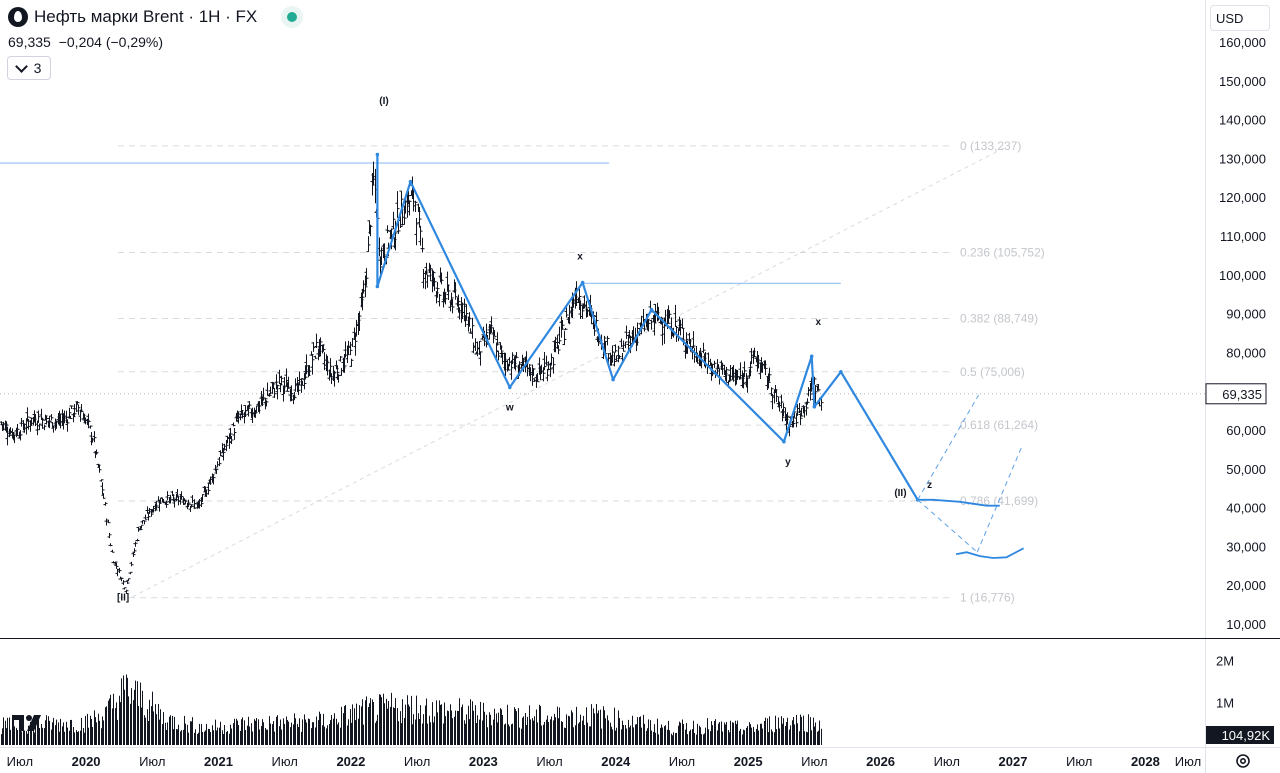 This screenshot has height=773, width=1280. I want to click on fib-level-label: 1 (16,776), so click(987, 598).